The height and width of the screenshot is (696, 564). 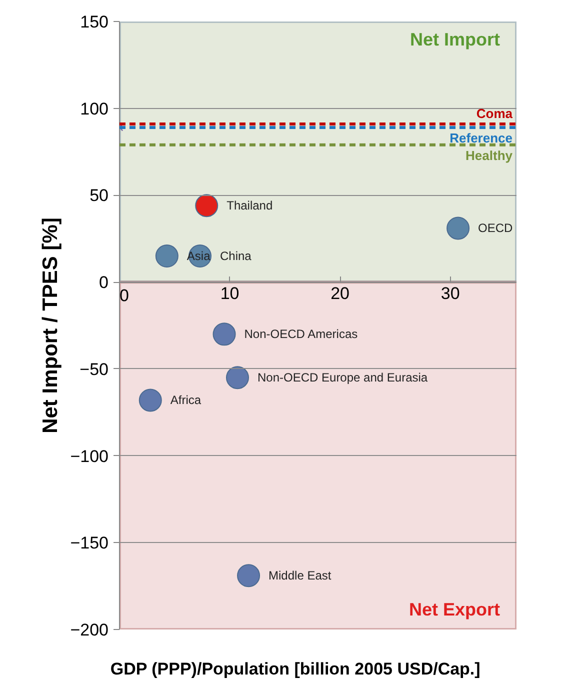 I want to click on y-tick-label: −100, so click(x=89, y=456).